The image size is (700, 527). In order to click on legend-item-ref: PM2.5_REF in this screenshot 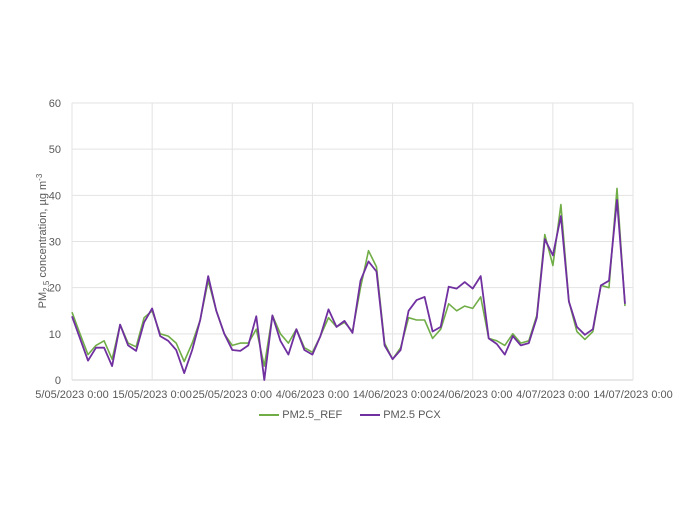, I will do `click(300, 415)`.